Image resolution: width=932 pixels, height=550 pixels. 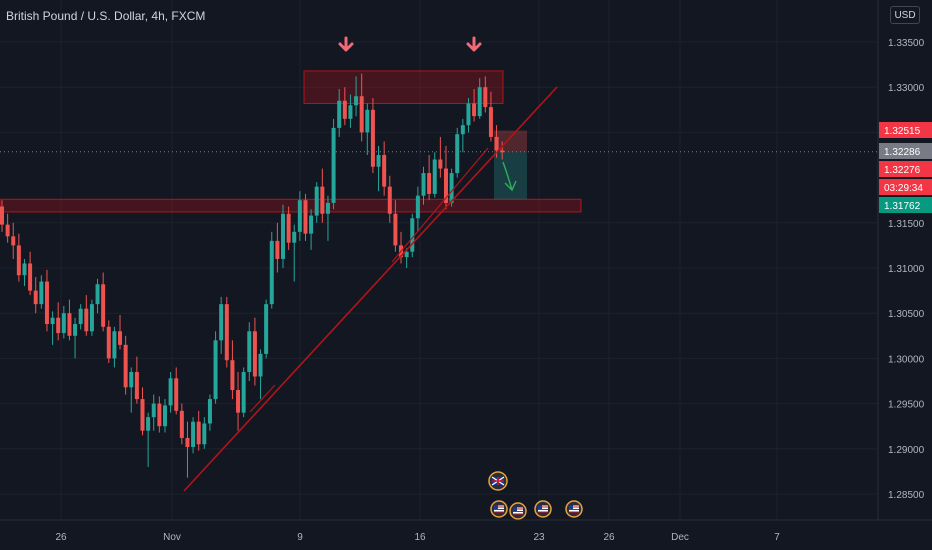 I want to click on trendline-short, so click(x=262, y=398).